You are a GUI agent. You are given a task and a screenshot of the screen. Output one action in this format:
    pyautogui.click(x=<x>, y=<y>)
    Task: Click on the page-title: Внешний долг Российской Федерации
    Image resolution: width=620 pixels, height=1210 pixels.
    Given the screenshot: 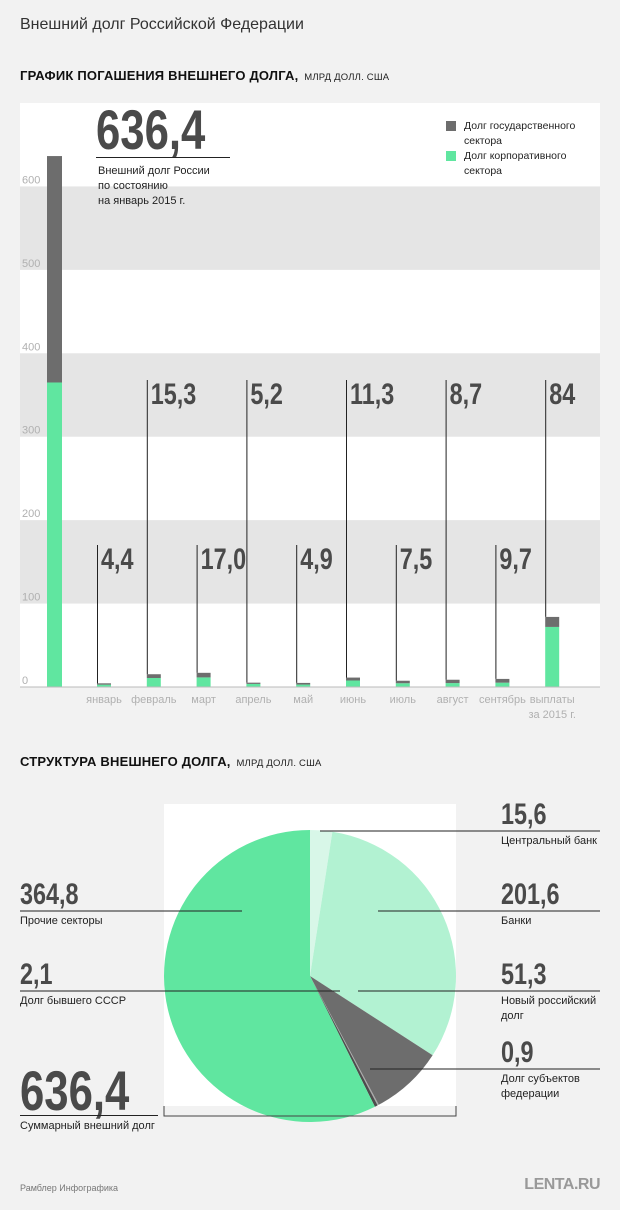 What is the action you would take?
    pyautogui.click(x=162, y=24)
    